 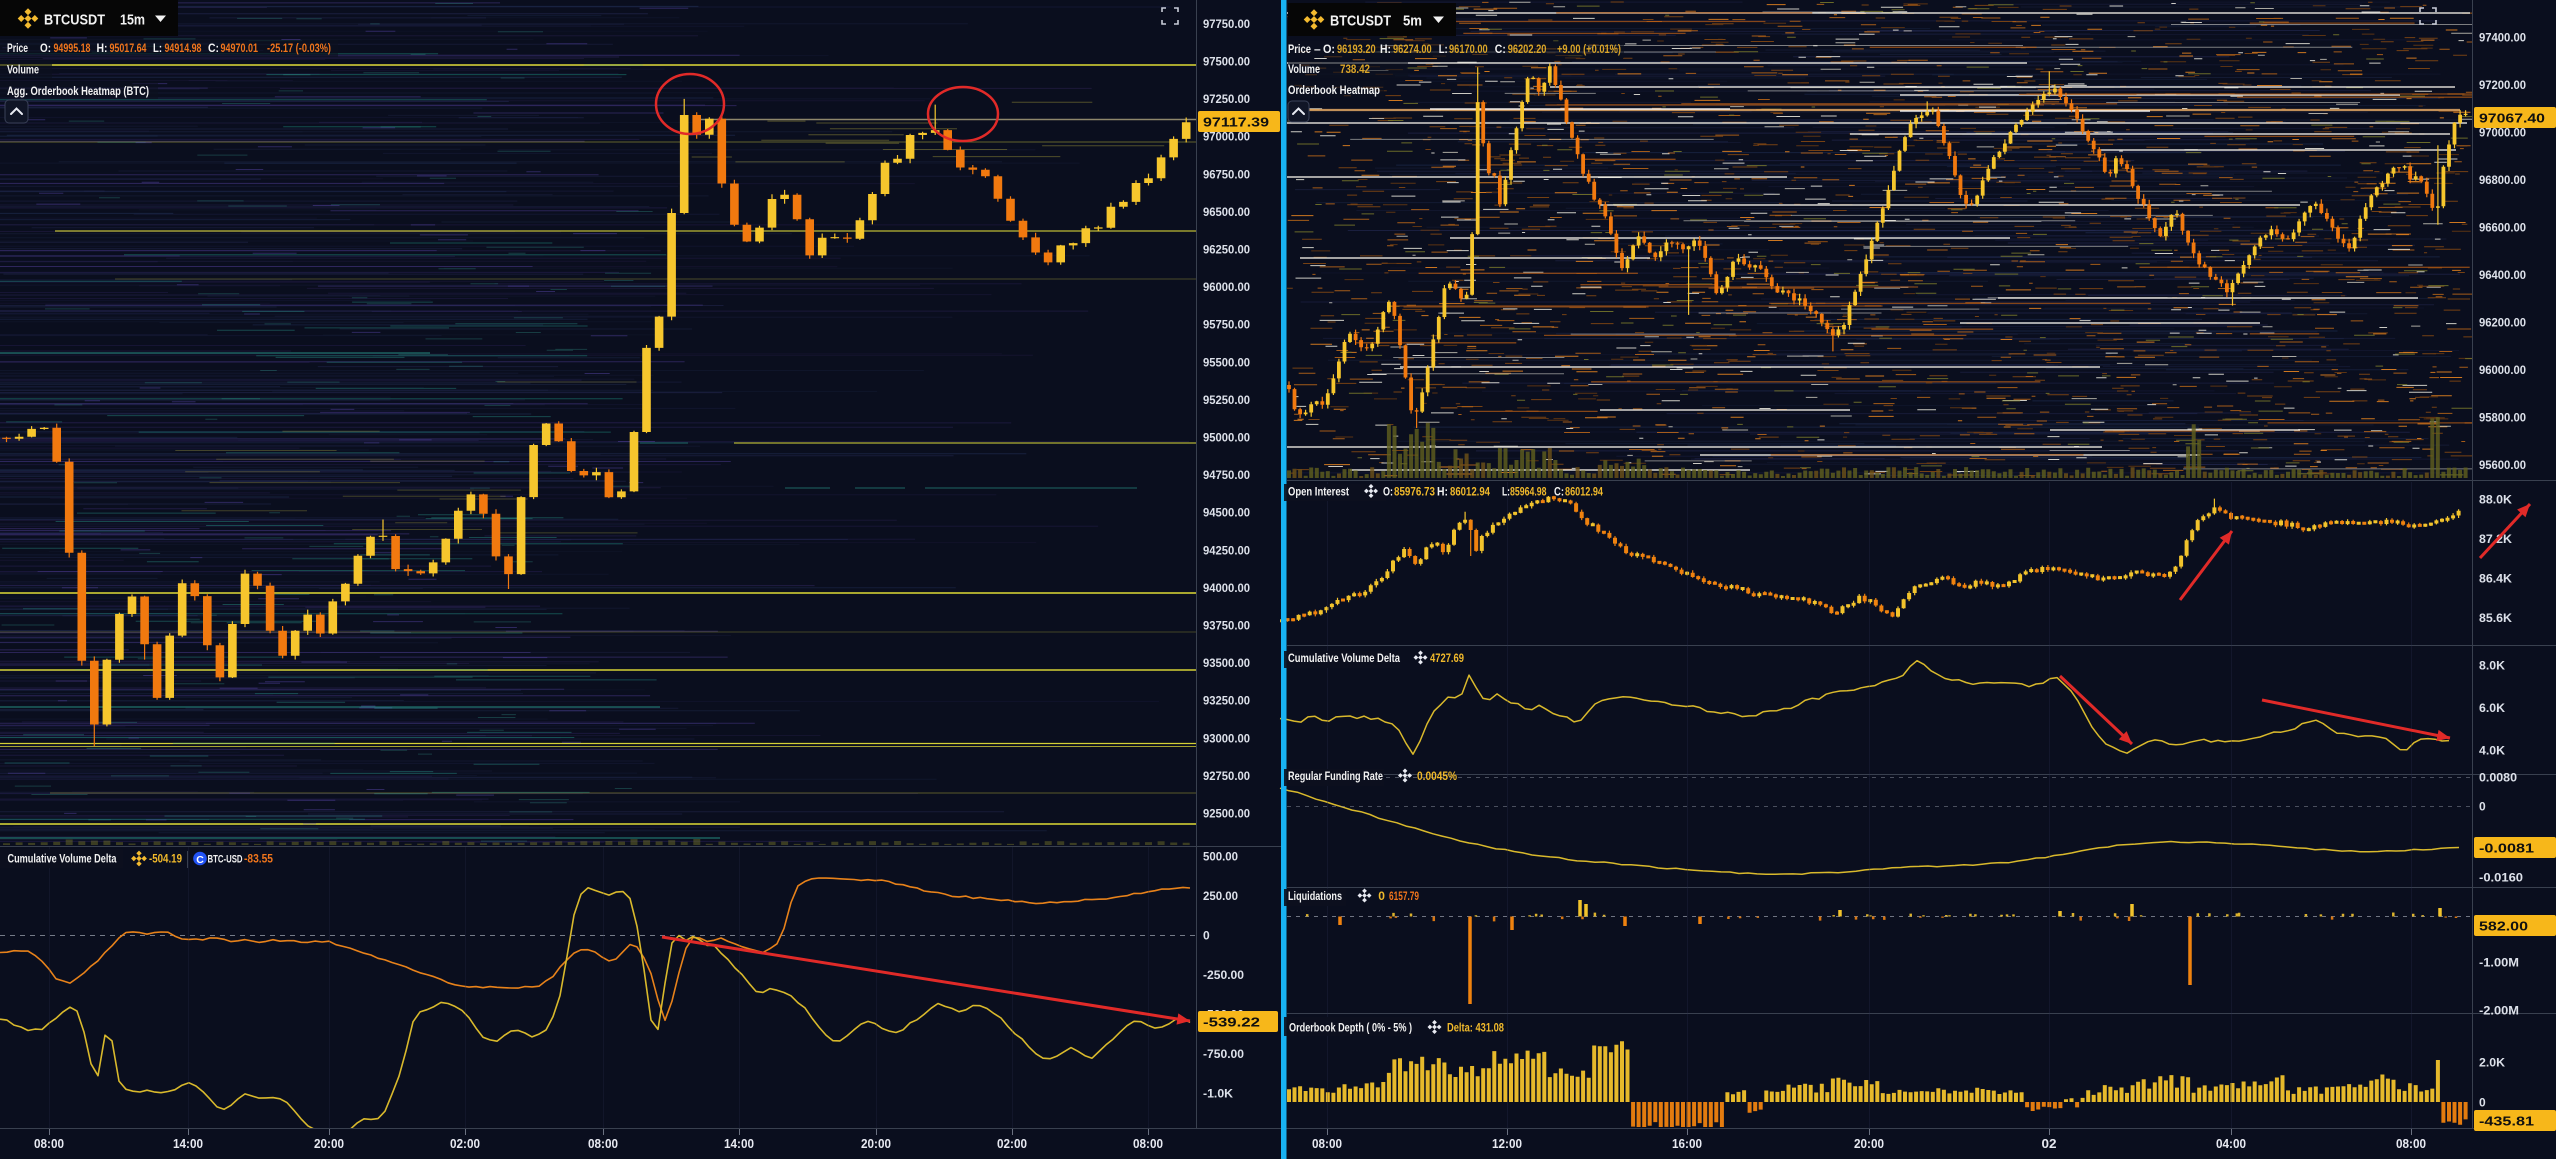 What do you see at coordinates (1226, 250) in the screenshot?
I see `svg-text: 96250.00` at bounding box center [1226, 250].